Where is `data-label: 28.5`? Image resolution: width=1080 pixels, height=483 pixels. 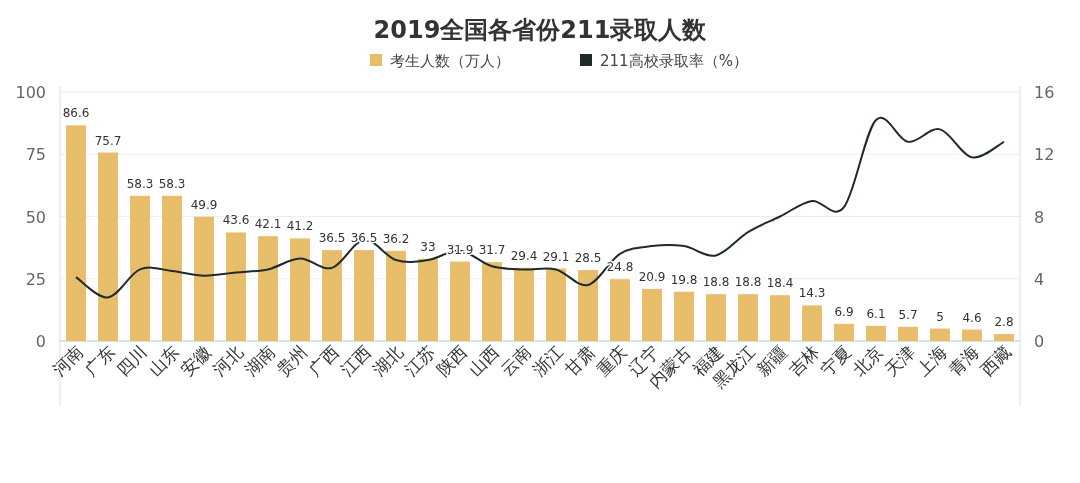
data-label: 28.5 is located at coordinates (588, 258).